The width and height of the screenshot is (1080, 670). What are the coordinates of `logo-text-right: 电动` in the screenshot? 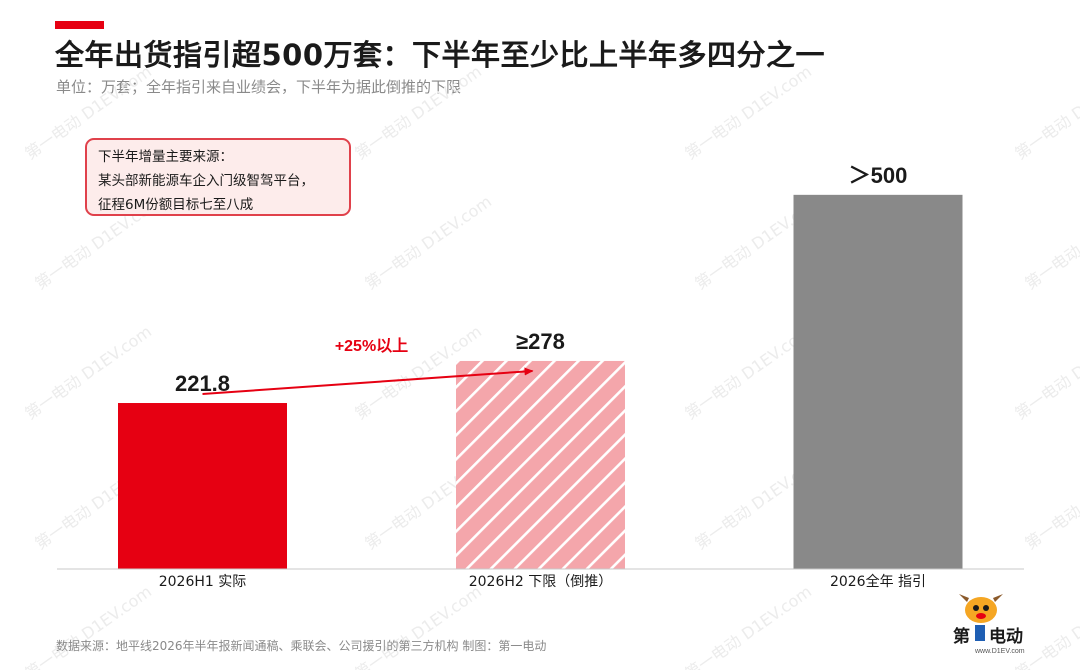 It's located at (1006, 636).